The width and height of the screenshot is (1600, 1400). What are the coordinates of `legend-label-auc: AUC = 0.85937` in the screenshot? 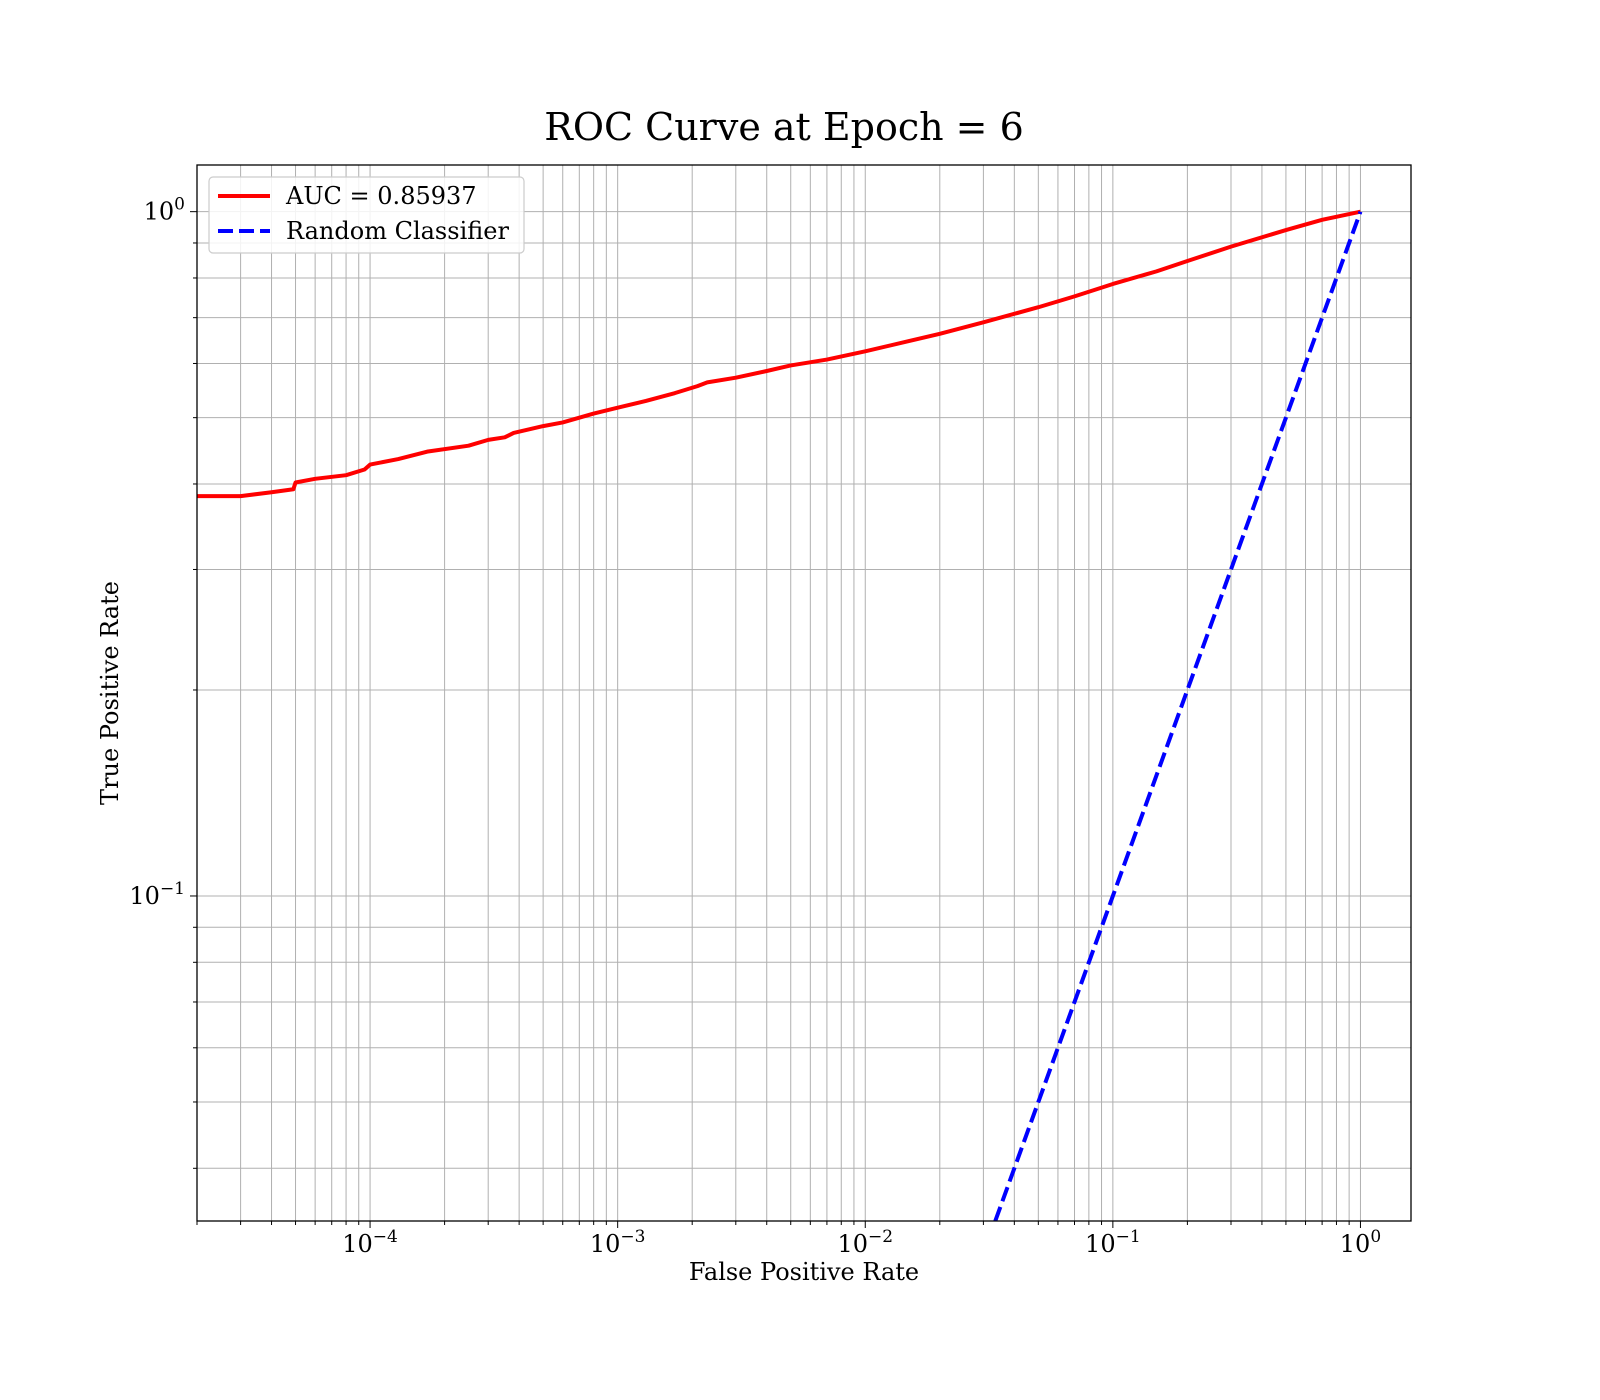 It's located at (381, 196).